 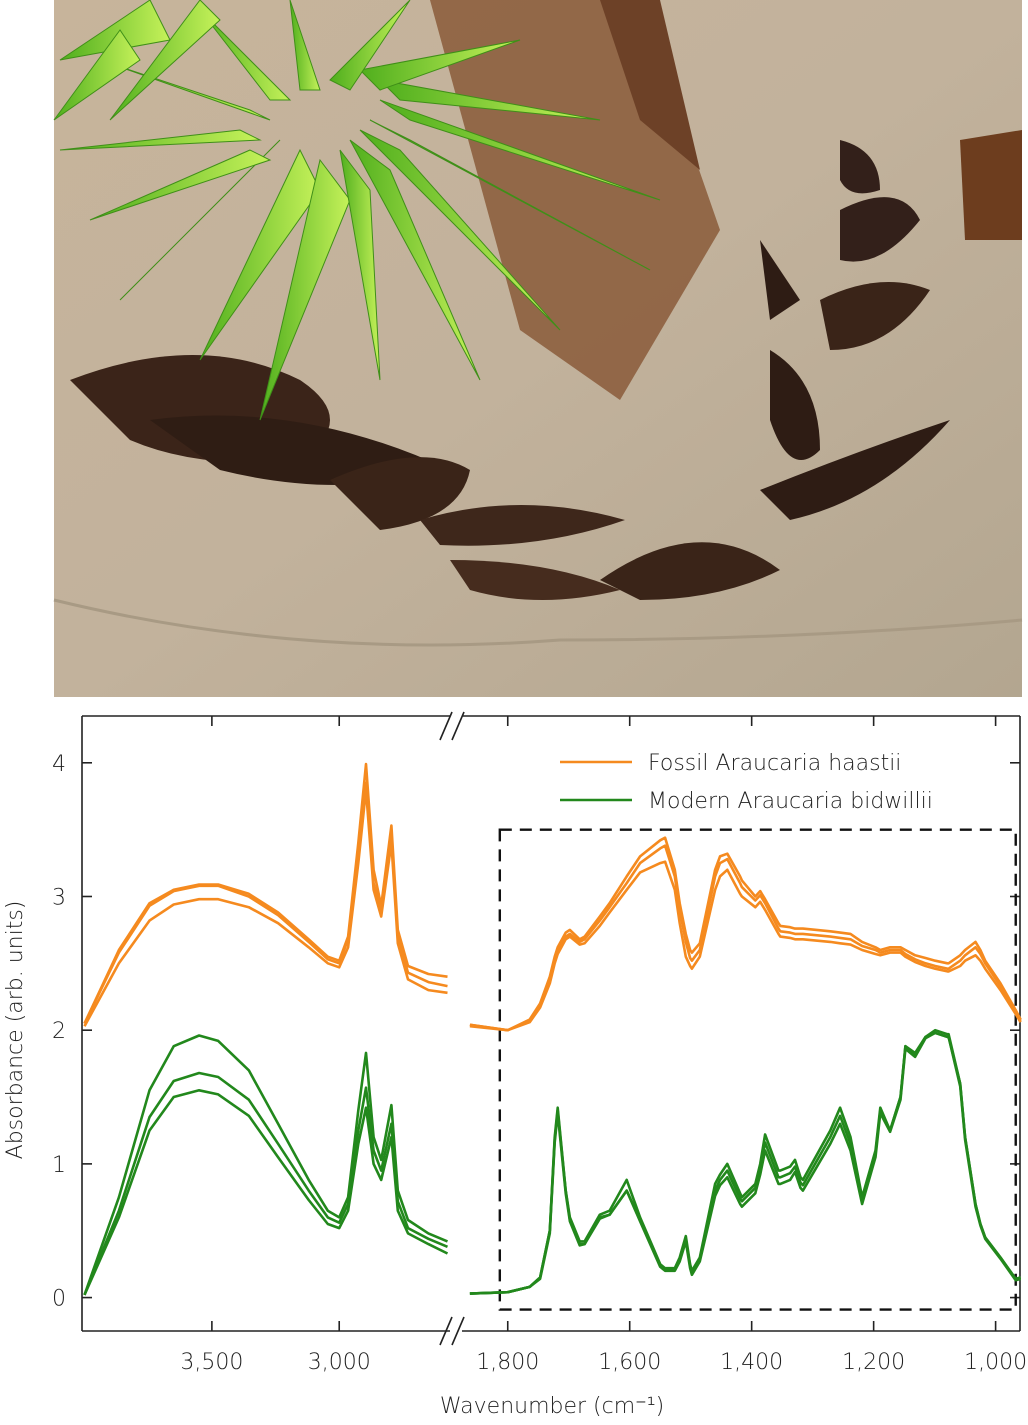 I want to click on x-tick-label: 1,000, so click(x=995, y=1362).